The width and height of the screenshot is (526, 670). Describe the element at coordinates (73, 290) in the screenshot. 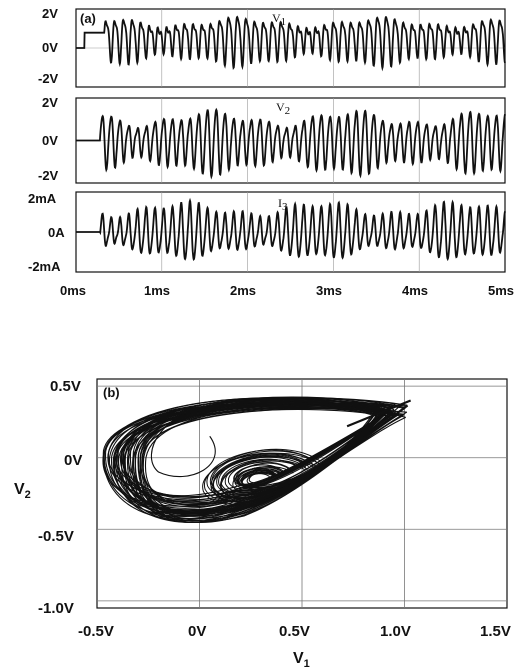

I see `panel-a-xtick-0: 0ms` at that location.